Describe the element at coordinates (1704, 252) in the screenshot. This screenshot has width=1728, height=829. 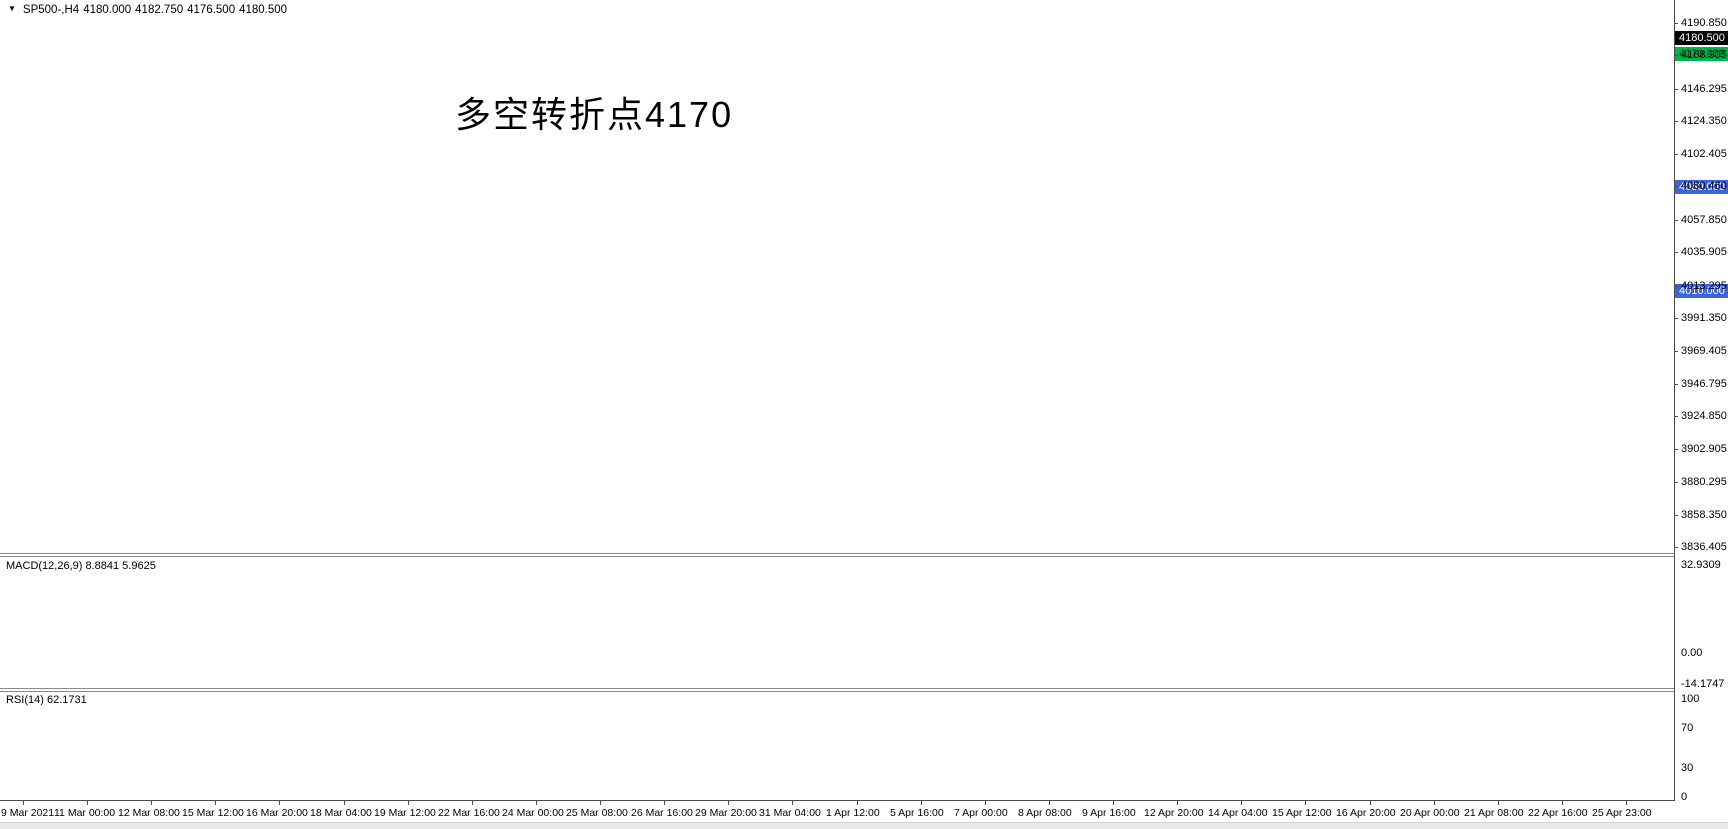
I see `price-tick-label: 4035.905` at that location.